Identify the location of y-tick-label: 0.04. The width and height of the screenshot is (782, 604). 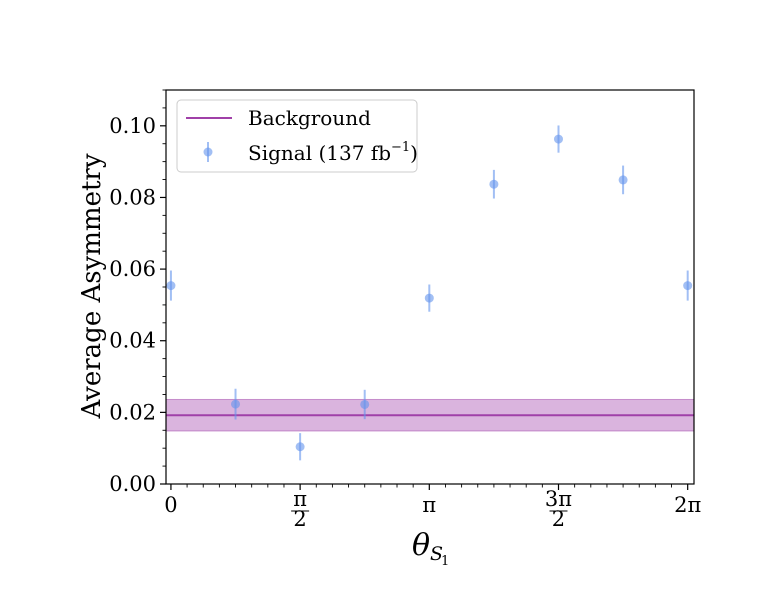
(132, 341).